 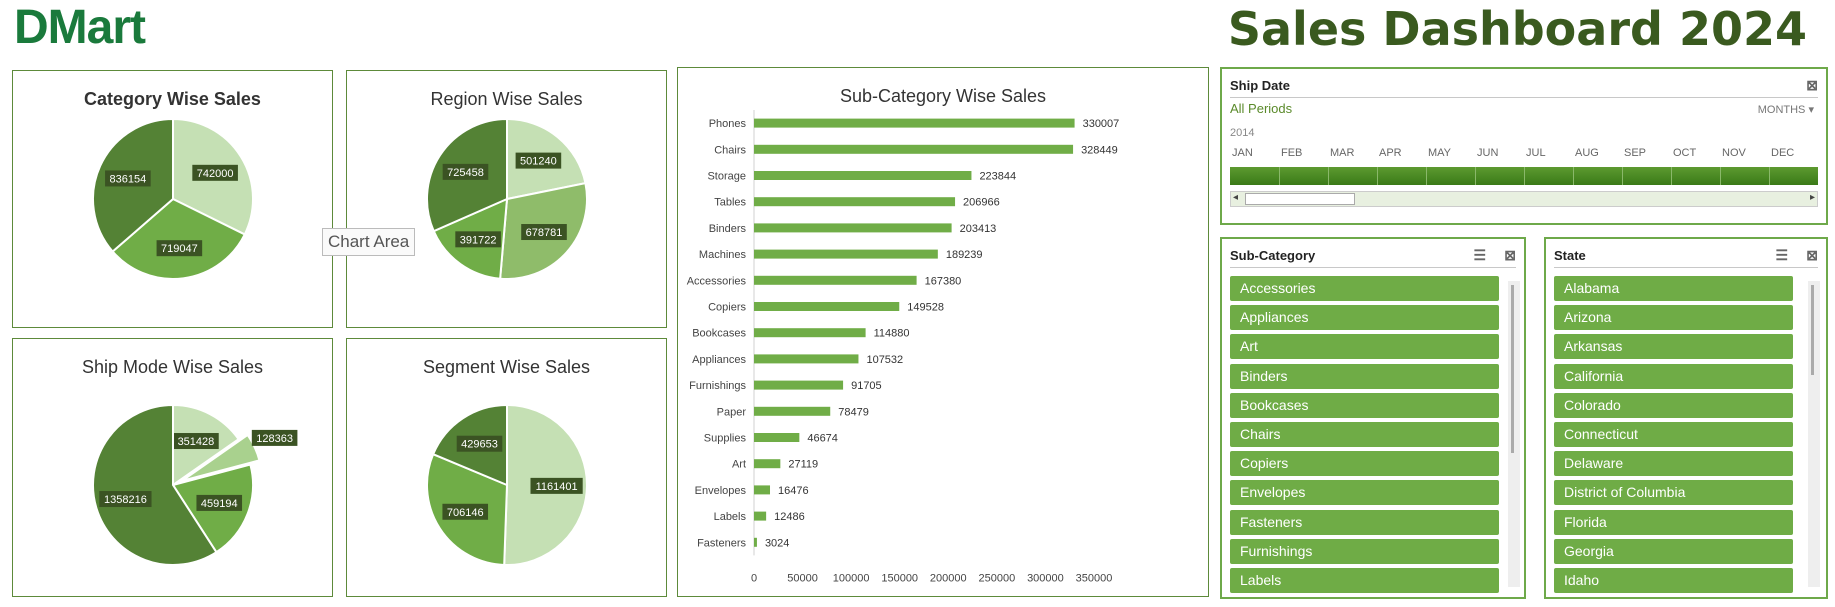 I want to click on slicer-item: Chairs, so click(x=1364, y=434).